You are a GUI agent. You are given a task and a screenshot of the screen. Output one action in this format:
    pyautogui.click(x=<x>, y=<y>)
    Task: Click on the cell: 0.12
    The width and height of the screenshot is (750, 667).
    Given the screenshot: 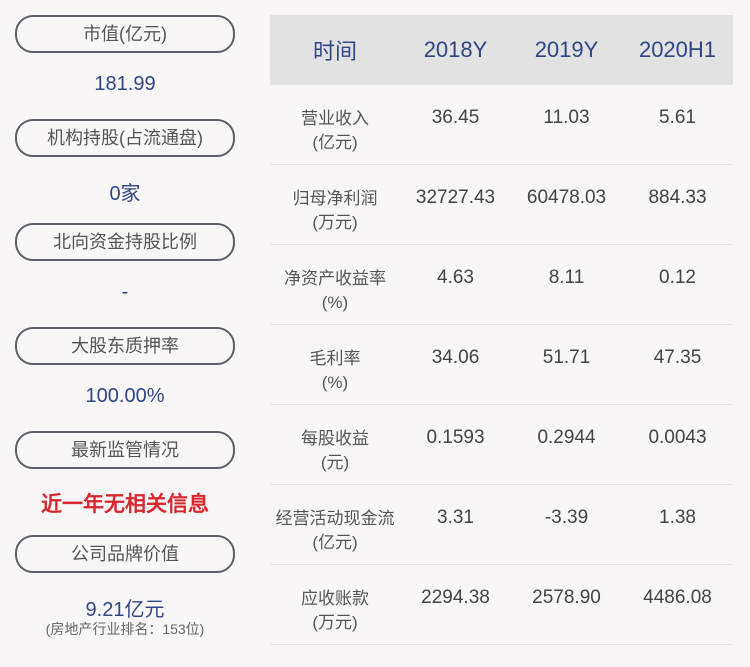 What is the action you would take?
    pyautogui.click(x=677, y=277)
    